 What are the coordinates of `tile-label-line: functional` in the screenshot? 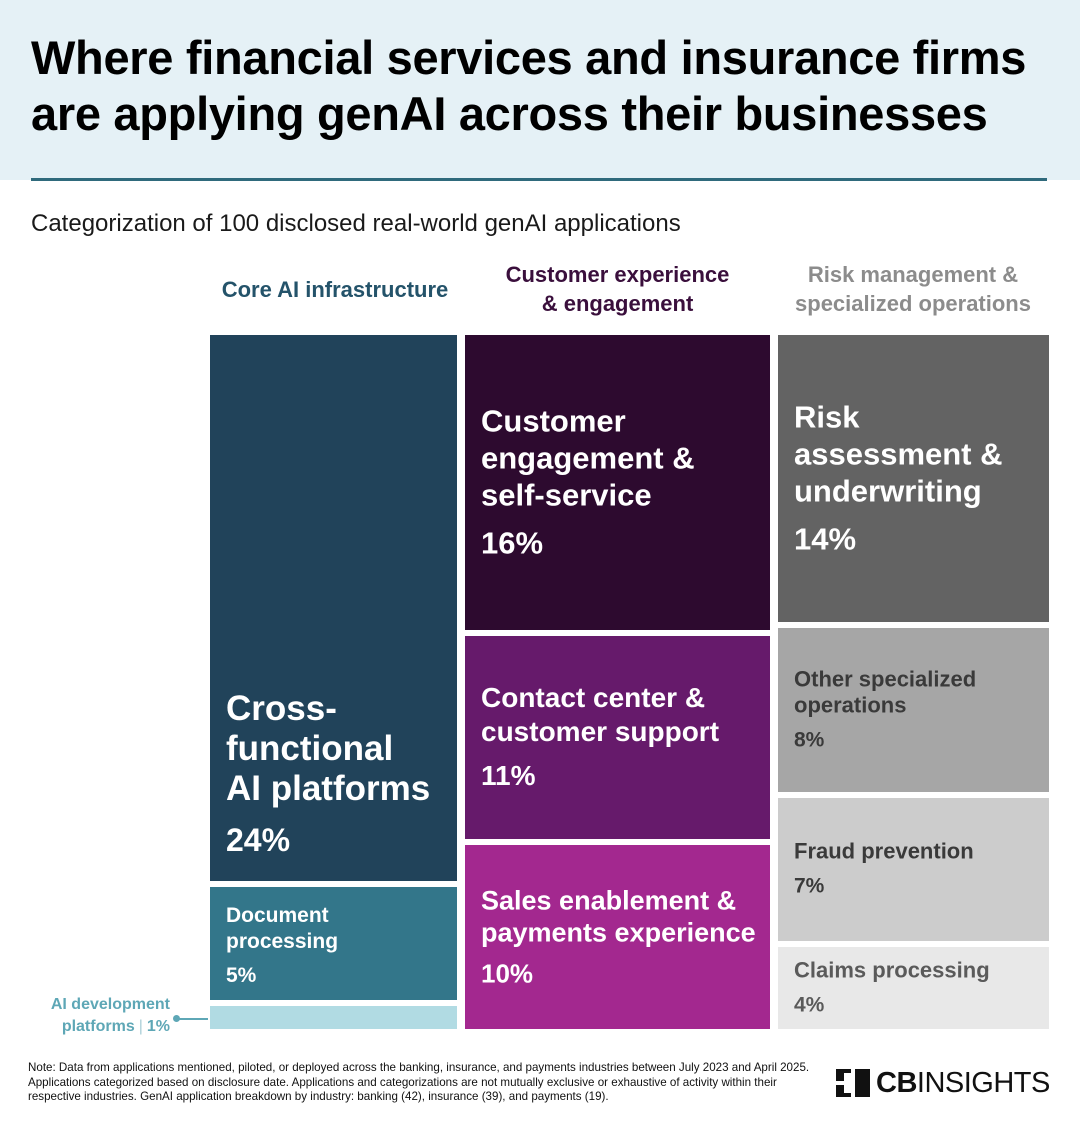 It's located at (310, 748).